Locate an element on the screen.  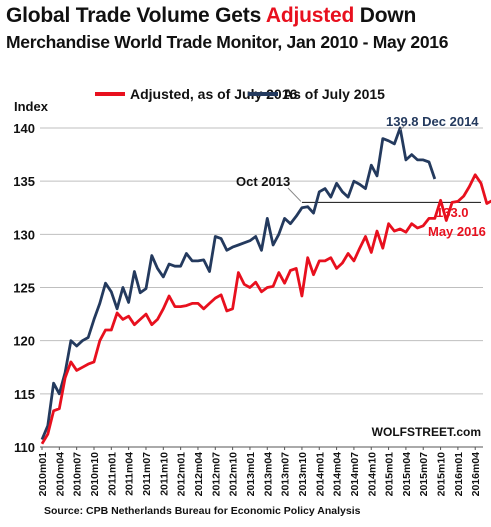
x-tick-label: 2011m10 is located at coordinates (164, 474).